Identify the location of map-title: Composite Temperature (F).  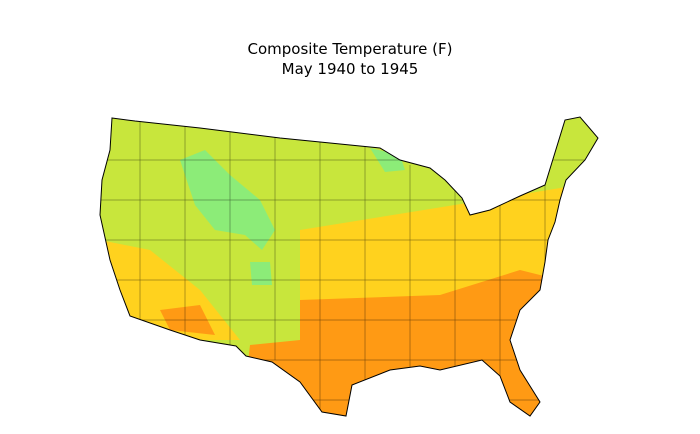
(350, 49).